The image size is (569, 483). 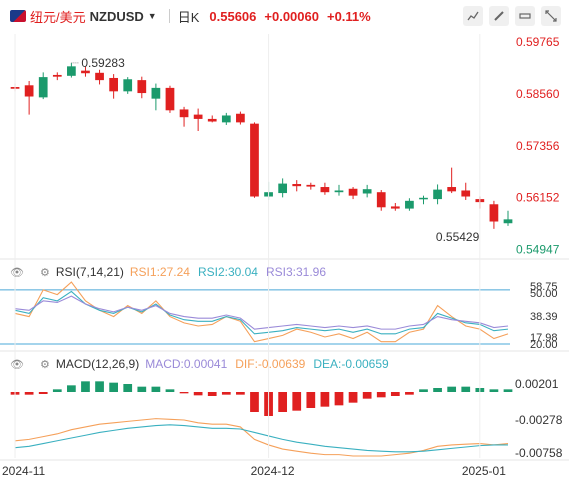 I want to click on dea-value: DEA:-0.00659, so click(x=351, y=364).